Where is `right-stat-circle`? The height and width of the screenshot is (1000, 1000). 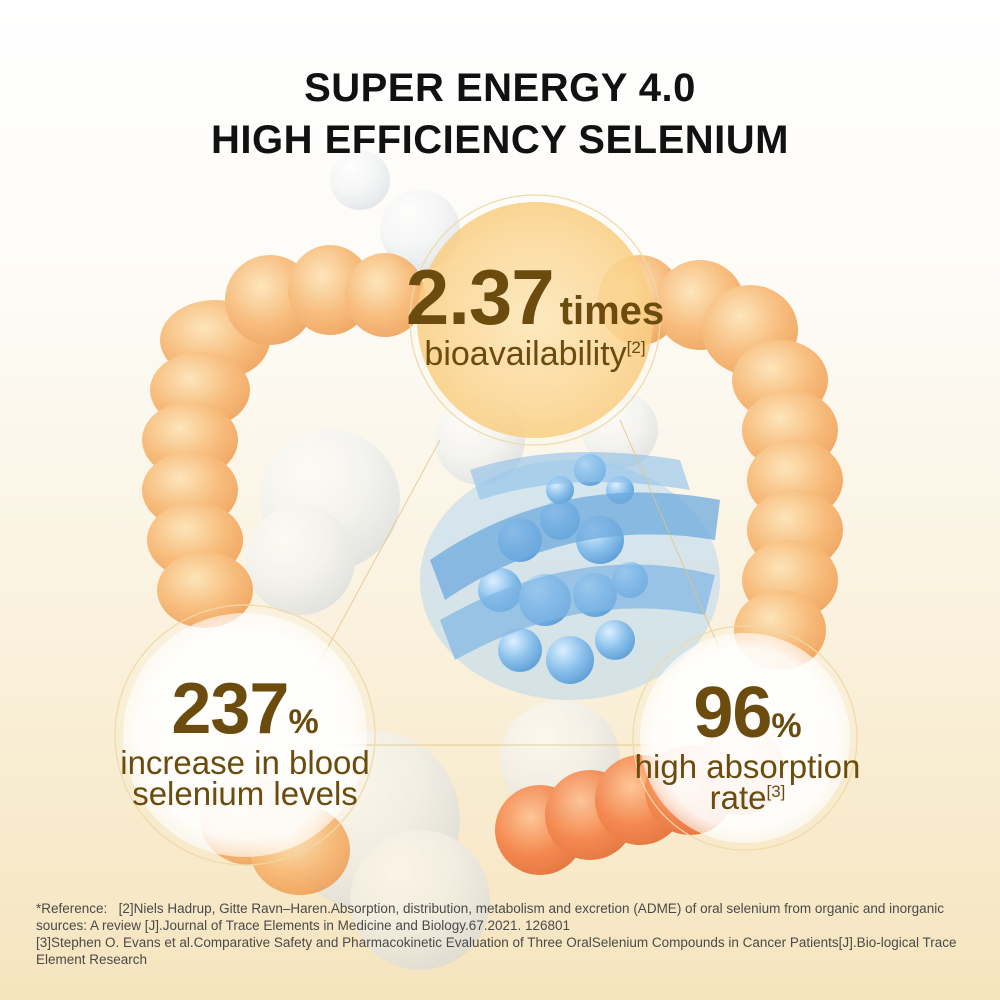
right-stat-circle is located at coordinates (745, 738).